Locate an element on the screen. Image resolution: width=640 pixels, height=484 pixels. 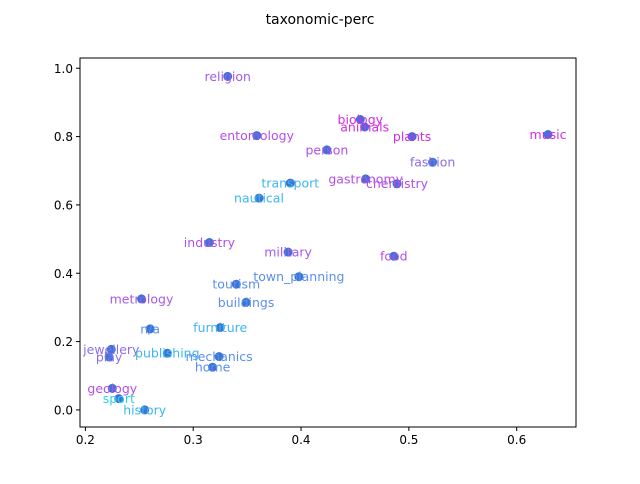
data-point-chemistry is located at coordinates (397, 184).